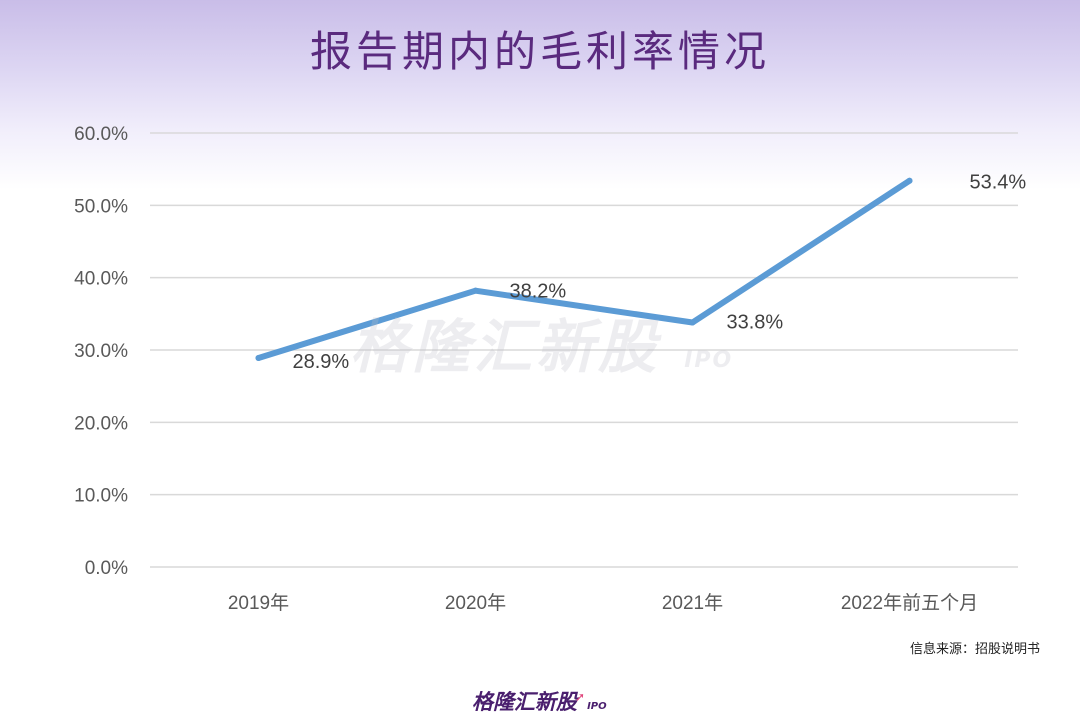 The width and height of the screenshot is (1080, 727). I want to click on y-axis-ticks: 0.0% 10.0% 20.0% 30.0% 40.0% 50.0% 60.0%, so click(101, 351).